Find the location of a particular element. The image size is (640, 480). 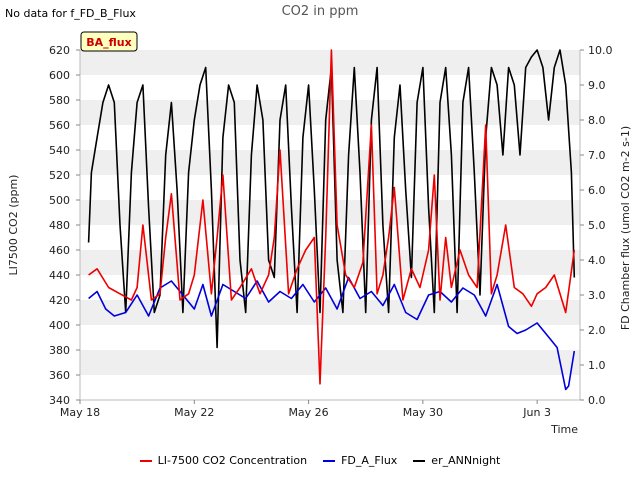

badge-label: BA_flux is located at coordinates (108, 42).